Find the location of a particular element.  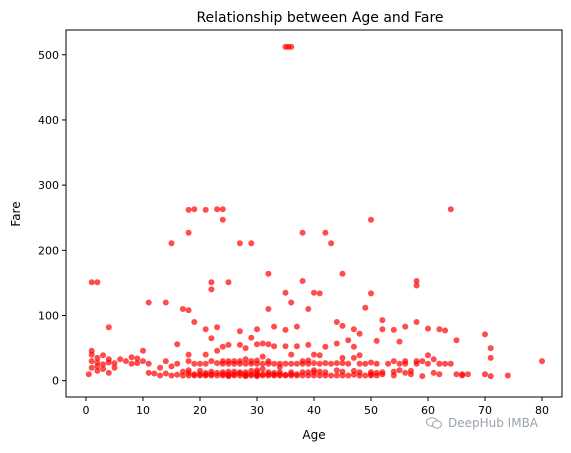

y-axis-label: Fare is located at coordinates (16, 213).